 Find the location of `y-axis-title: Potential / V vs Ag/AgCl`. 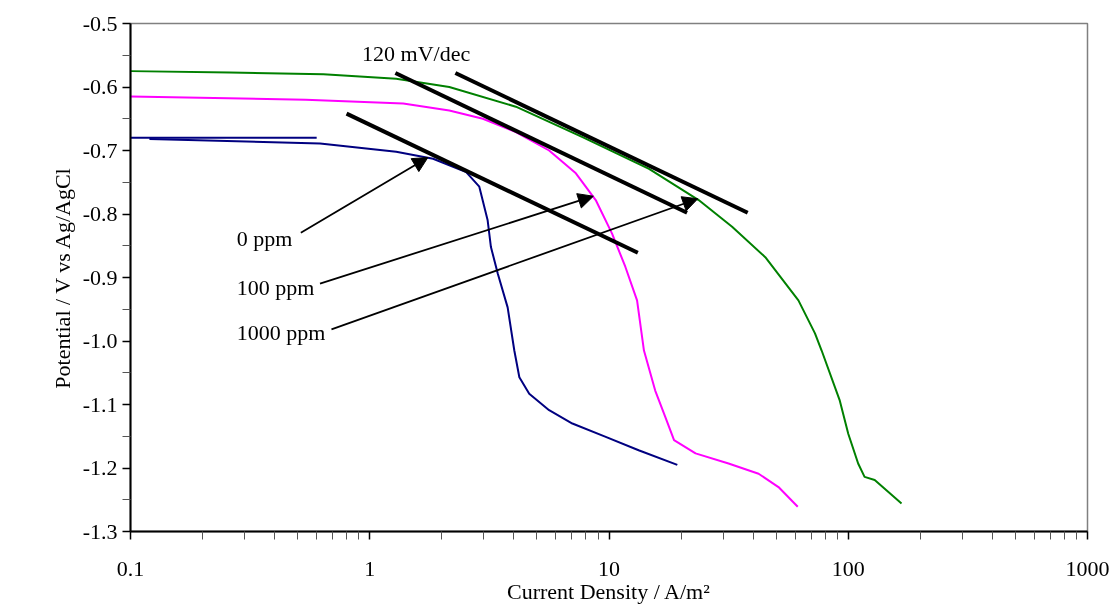

y-axis-title: Potential / V vs Ag/AgCl is located at coordinates (62, 278).